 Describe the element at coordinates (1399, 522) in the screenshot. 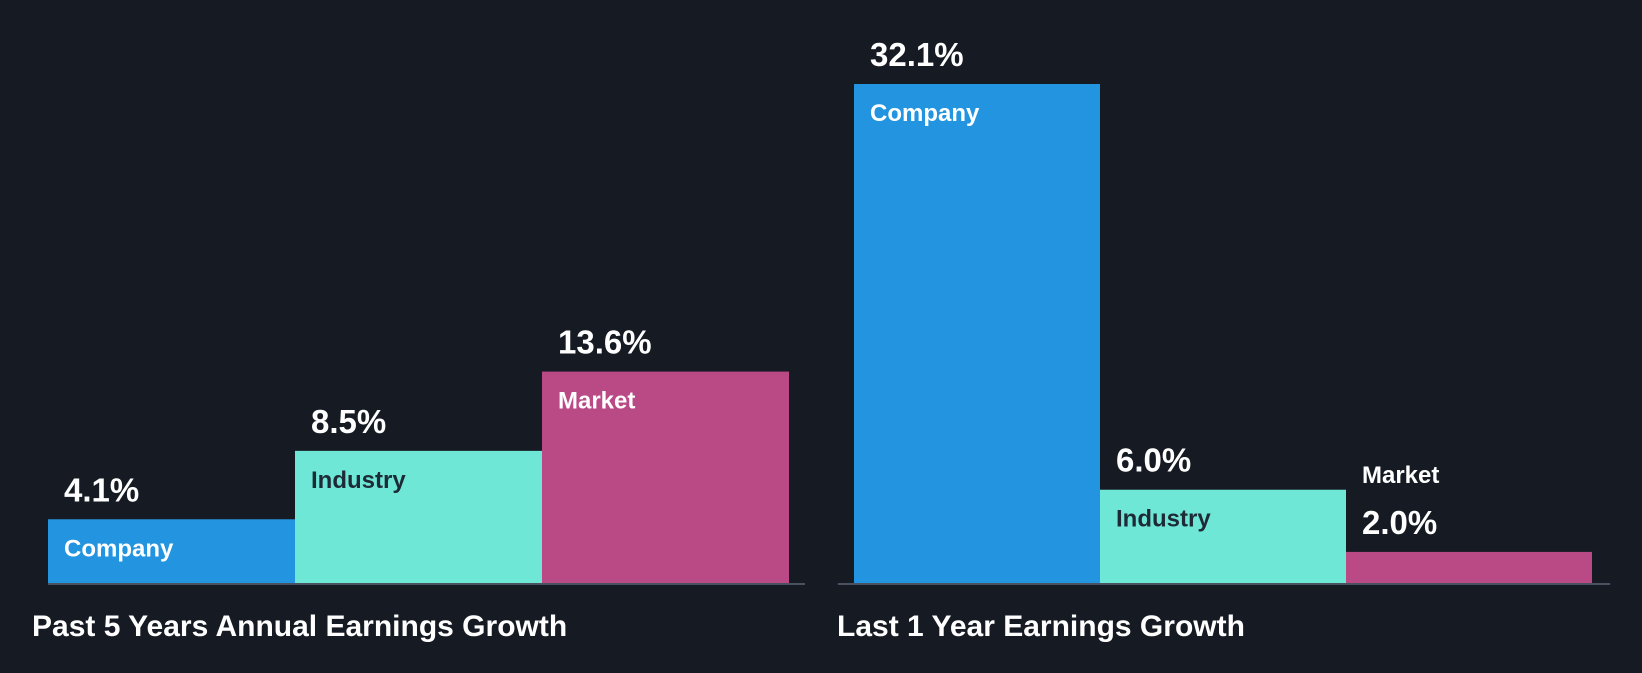

I see `value-label-market: 2.0%` at that location.